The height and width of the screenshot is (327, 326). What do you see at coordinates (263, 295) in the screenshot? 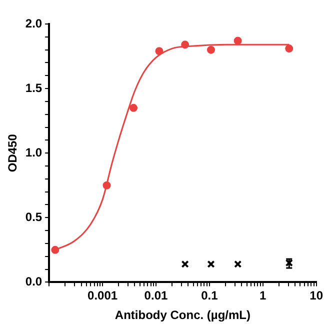
I see `x-tick-label: 1` at bounding box center [263, 295].